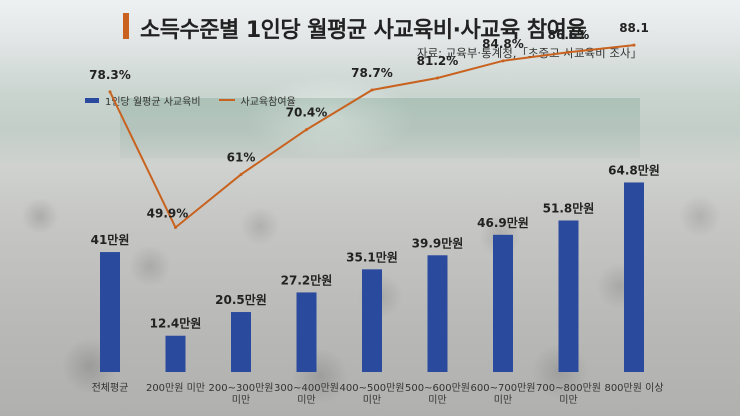 Image resolution: width=740 pixels, height=416 pixels. Describe the element at coordinates (241, 299) in the screenshot. I see `bar-value-label: 20.5만원` at that location.